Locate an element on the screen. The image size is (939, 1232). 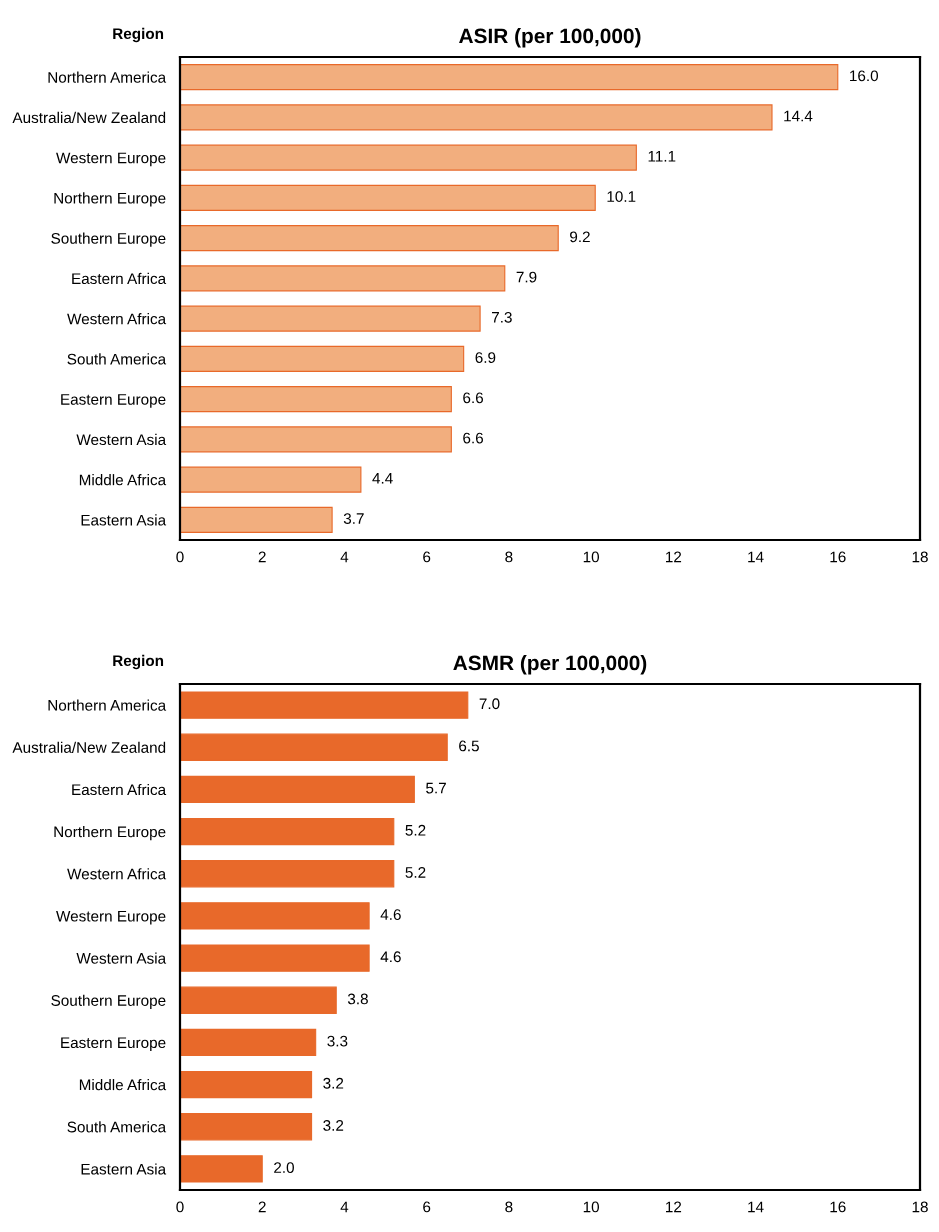
data-label: 16.0 is located at coordinates (864, 76).